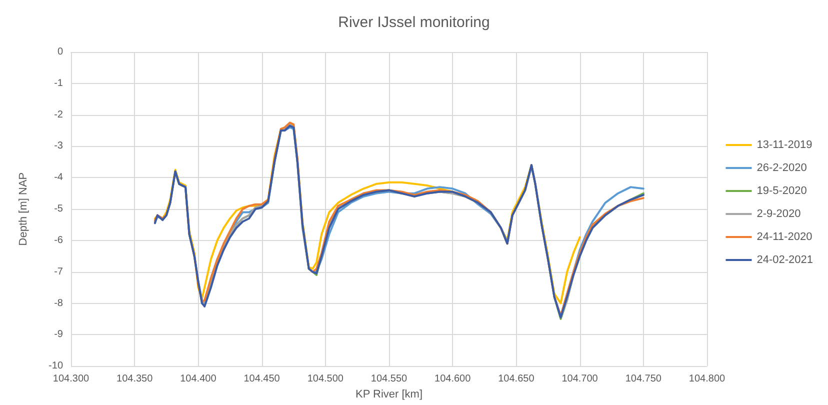  Describe the element at coordinates (389, 379) in the screenshot. I see `x-tick-label: 104.550` at that location.